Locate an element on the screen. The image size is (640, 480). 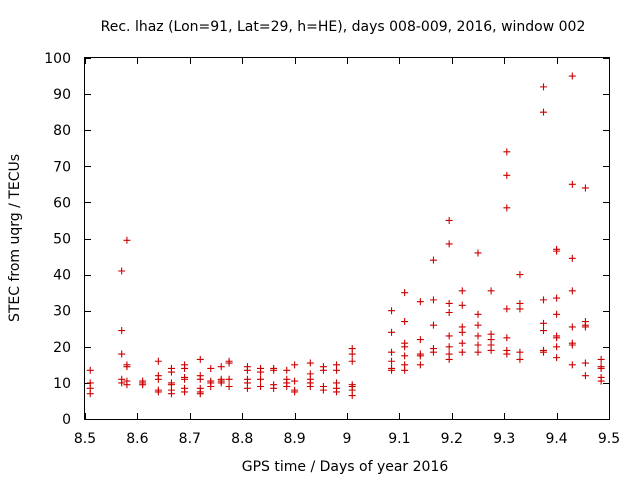
y-tick-label: 0 is located at coordinates (66, 420).